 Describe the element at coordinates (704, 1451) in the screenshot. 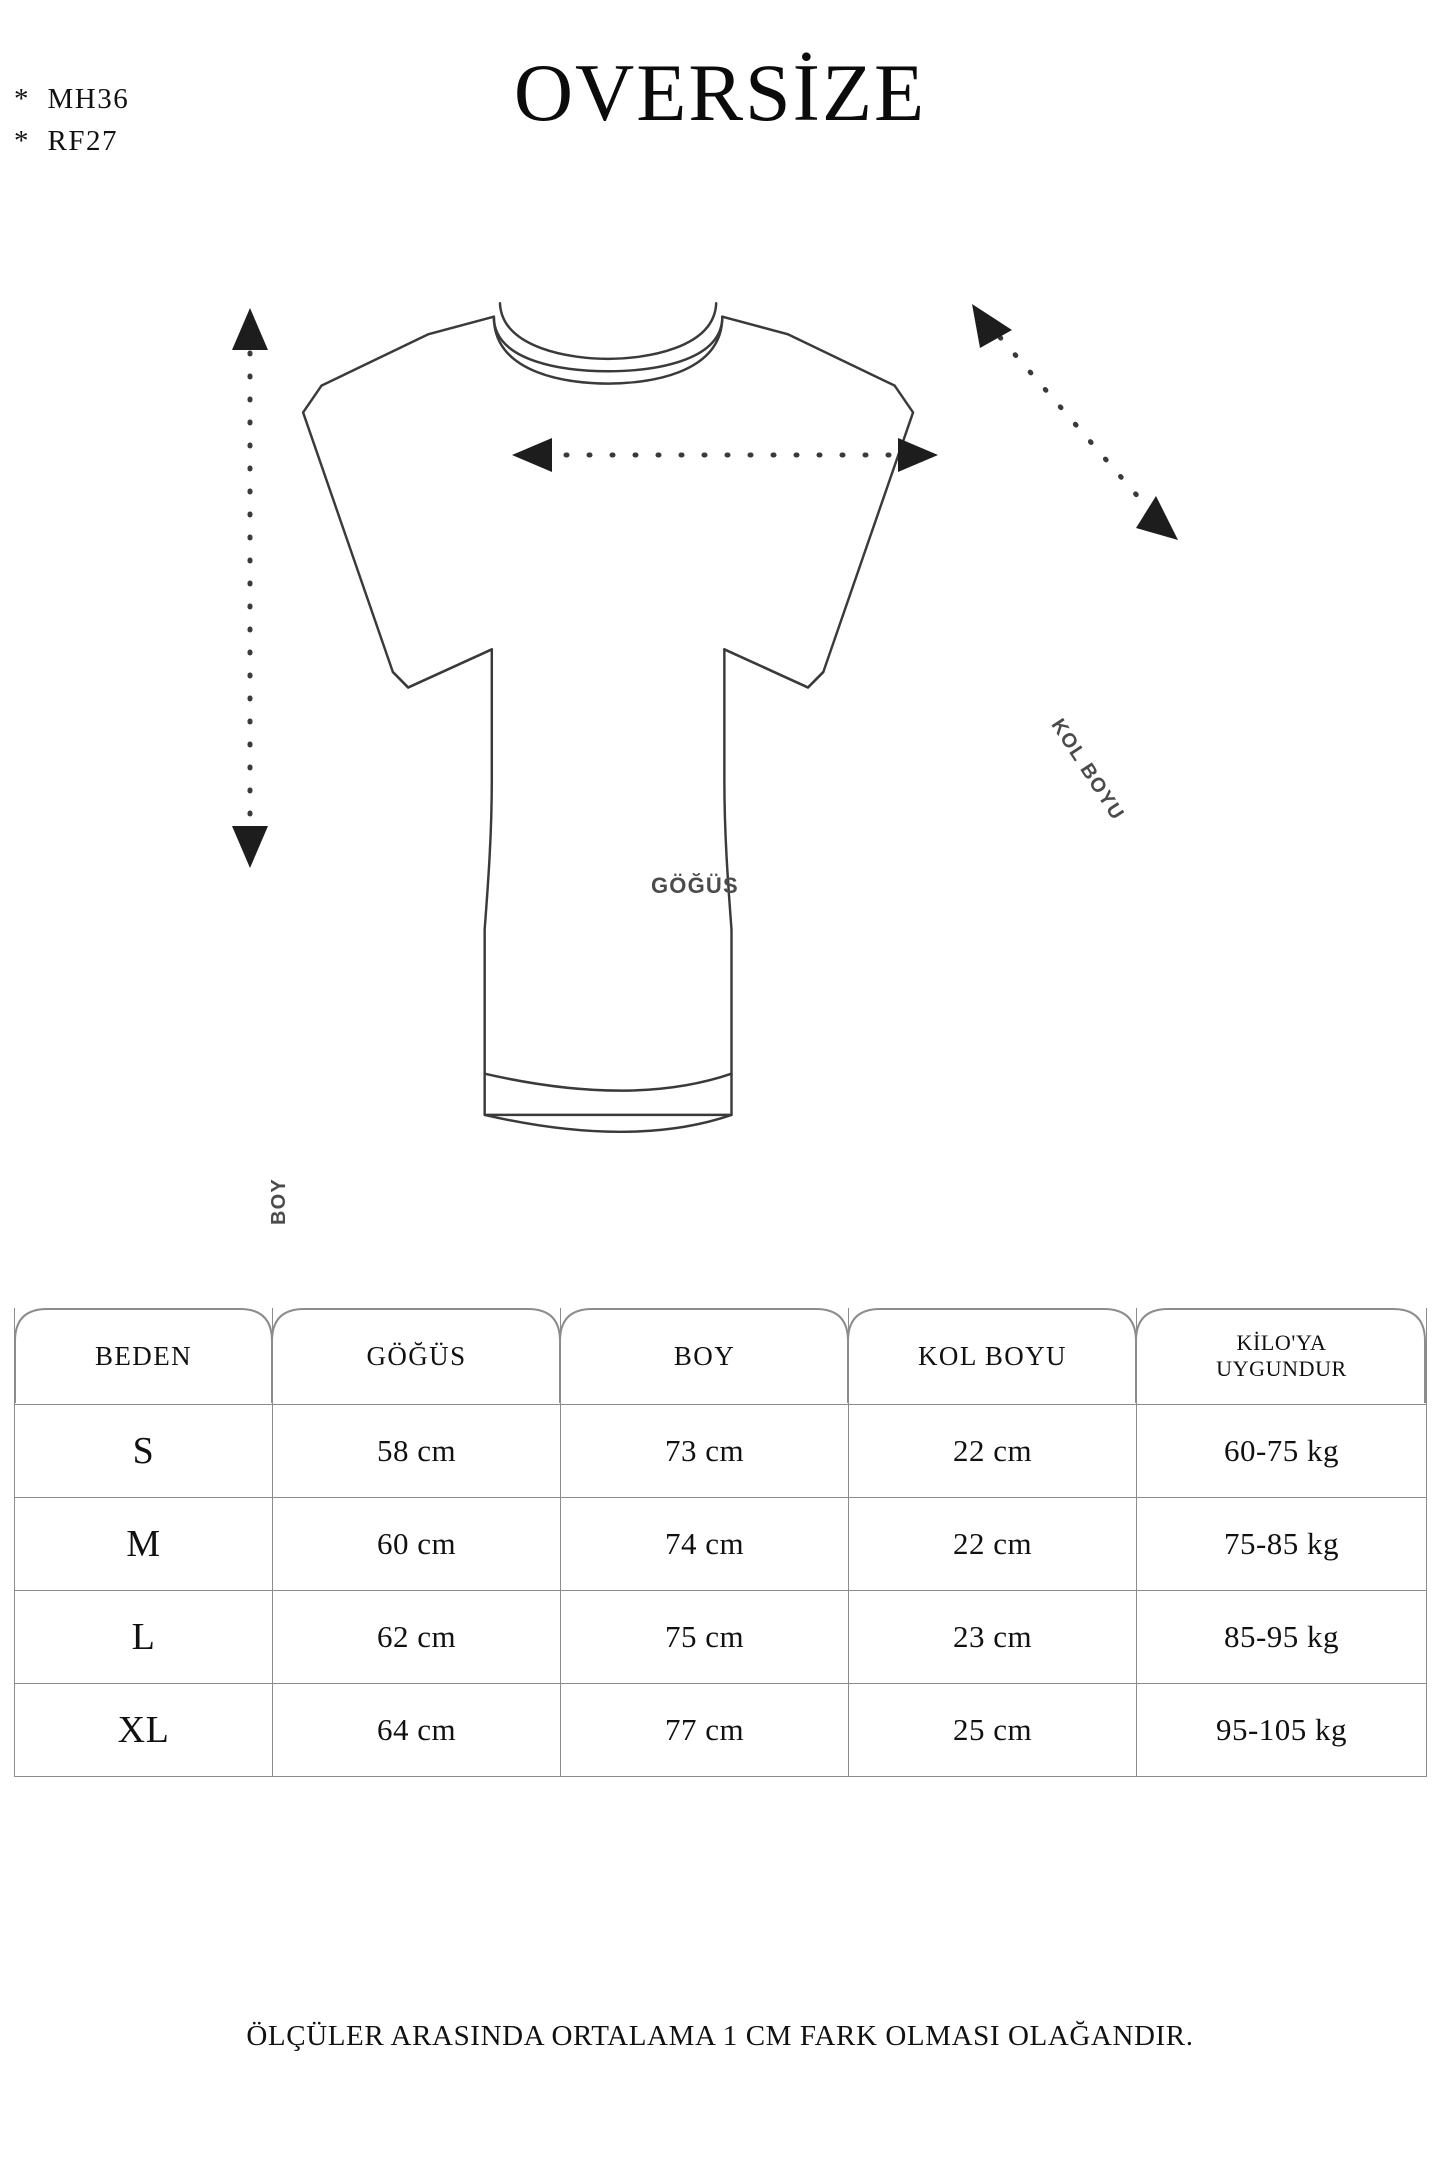

I see `cell-length: 73 cm` at that location.